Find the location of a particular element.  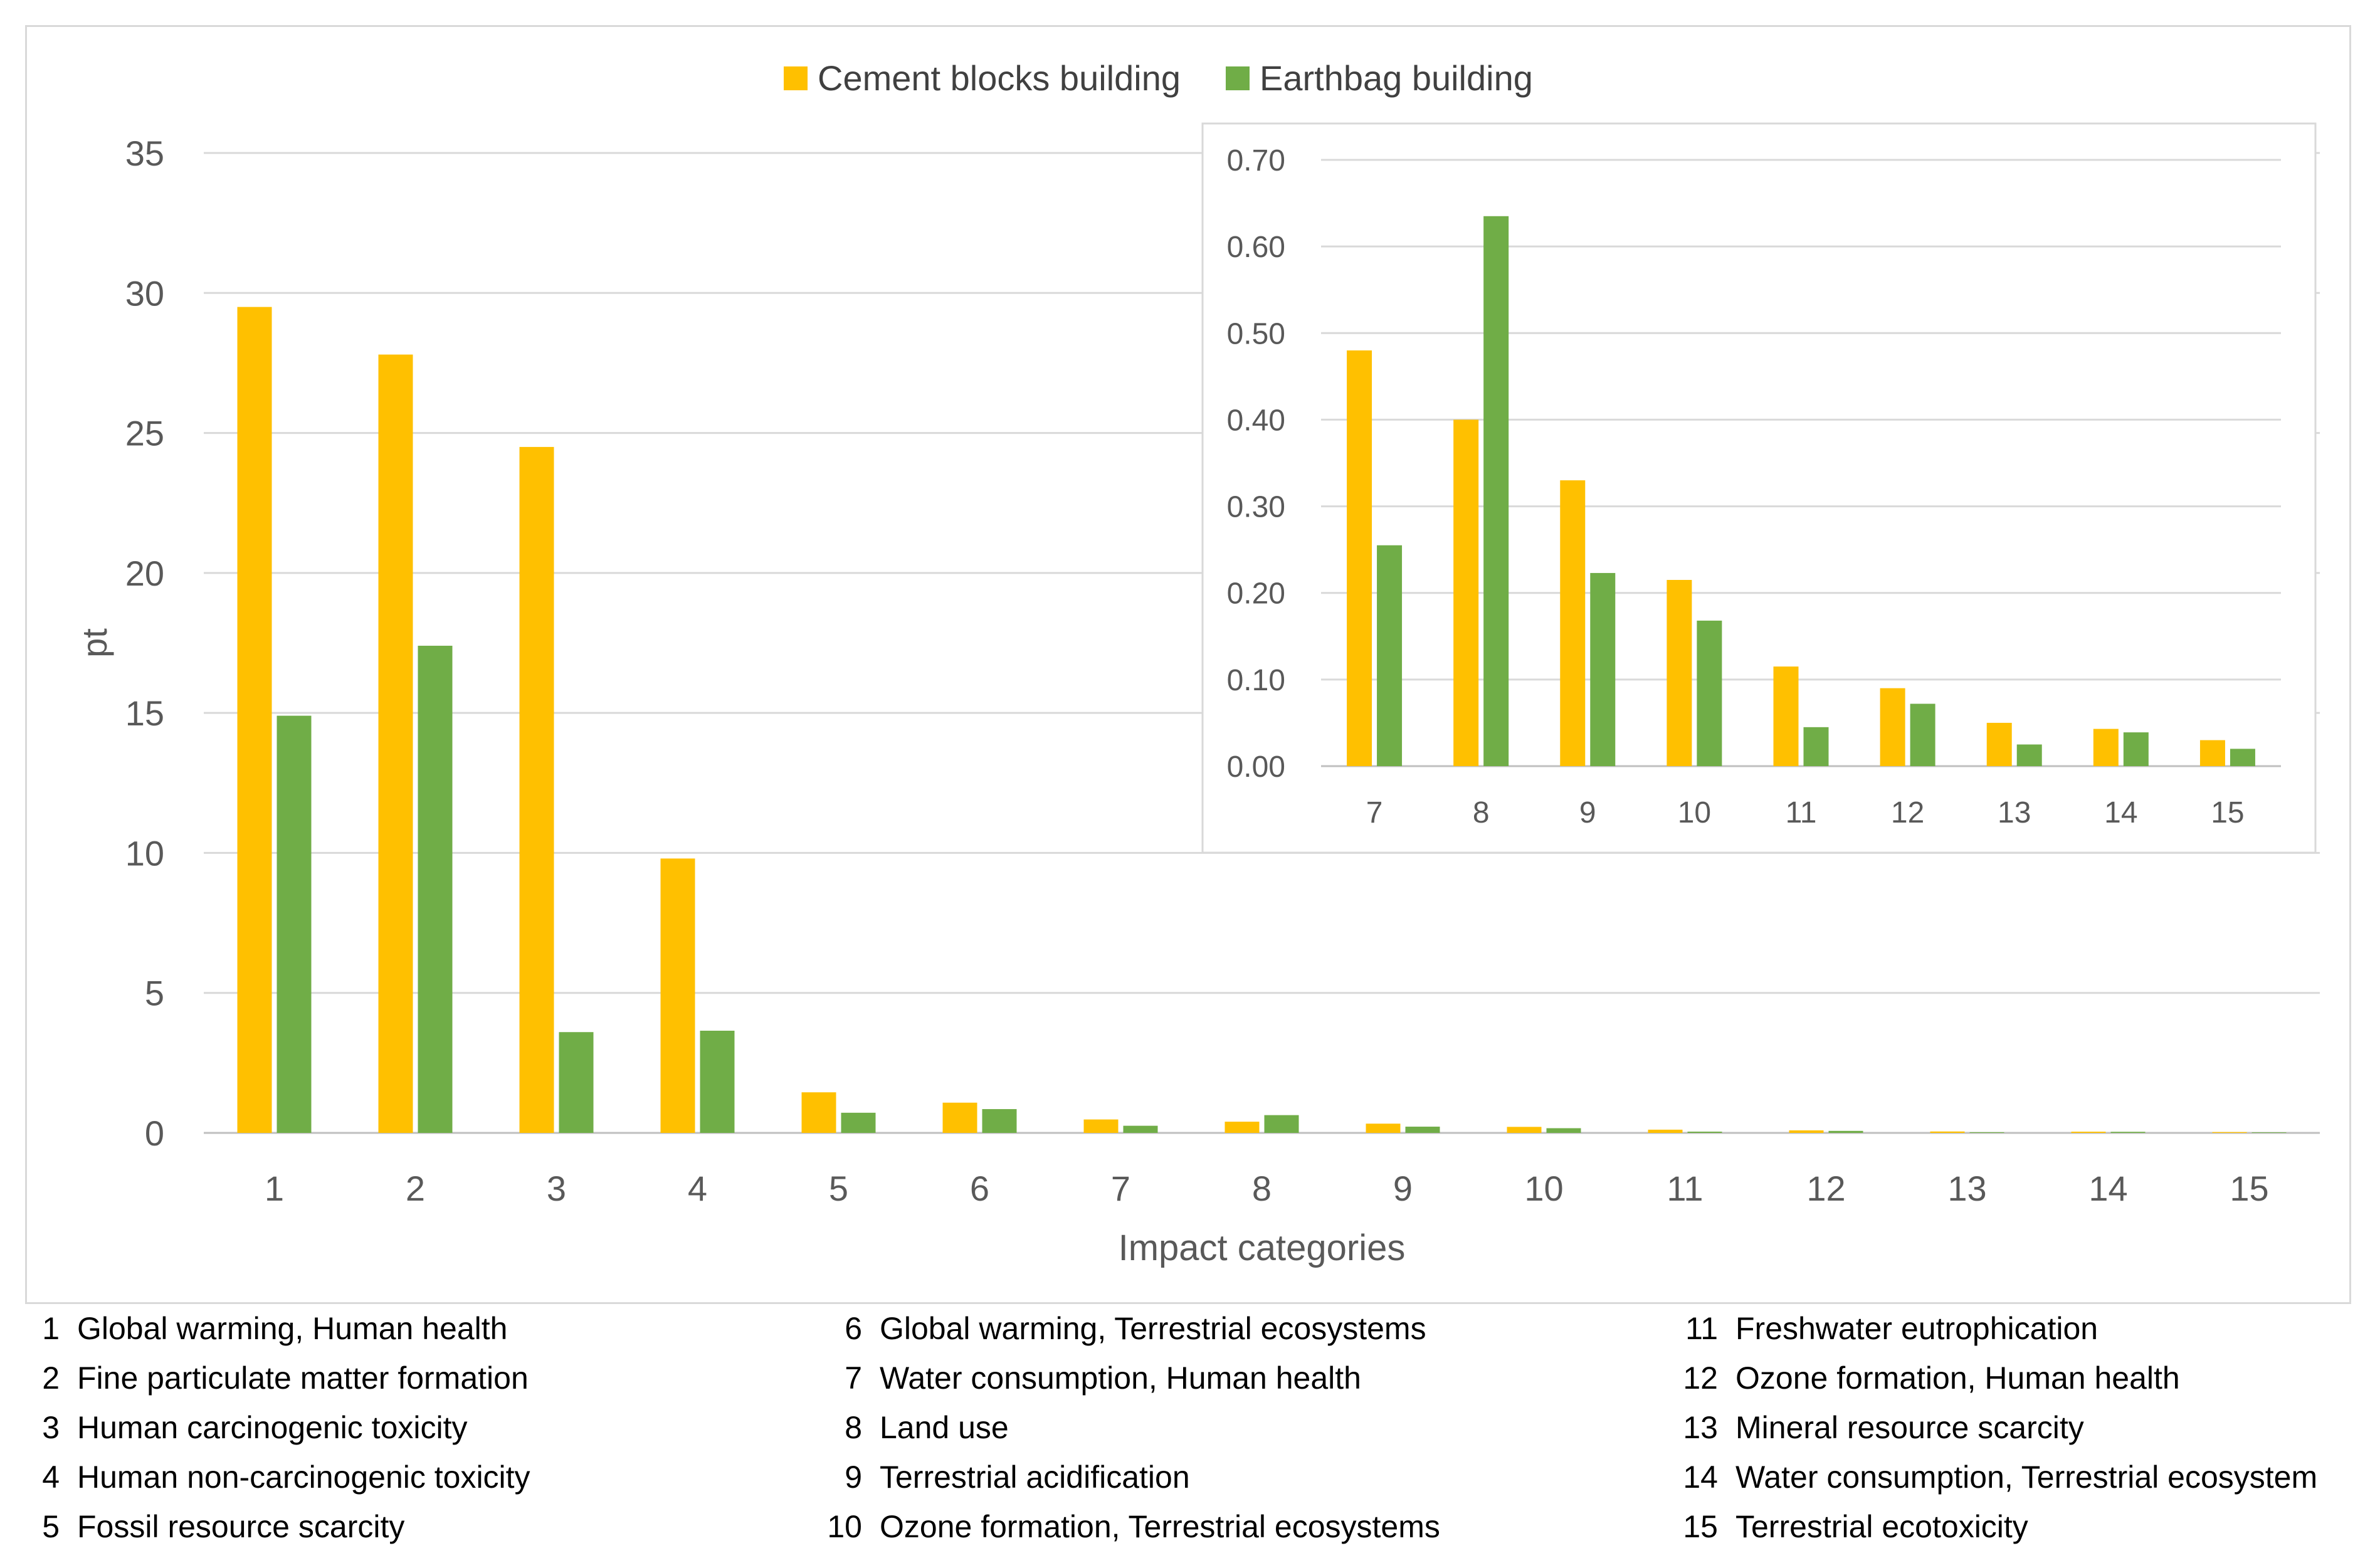

category-number: 4 is located at coordinates (51, 1477).